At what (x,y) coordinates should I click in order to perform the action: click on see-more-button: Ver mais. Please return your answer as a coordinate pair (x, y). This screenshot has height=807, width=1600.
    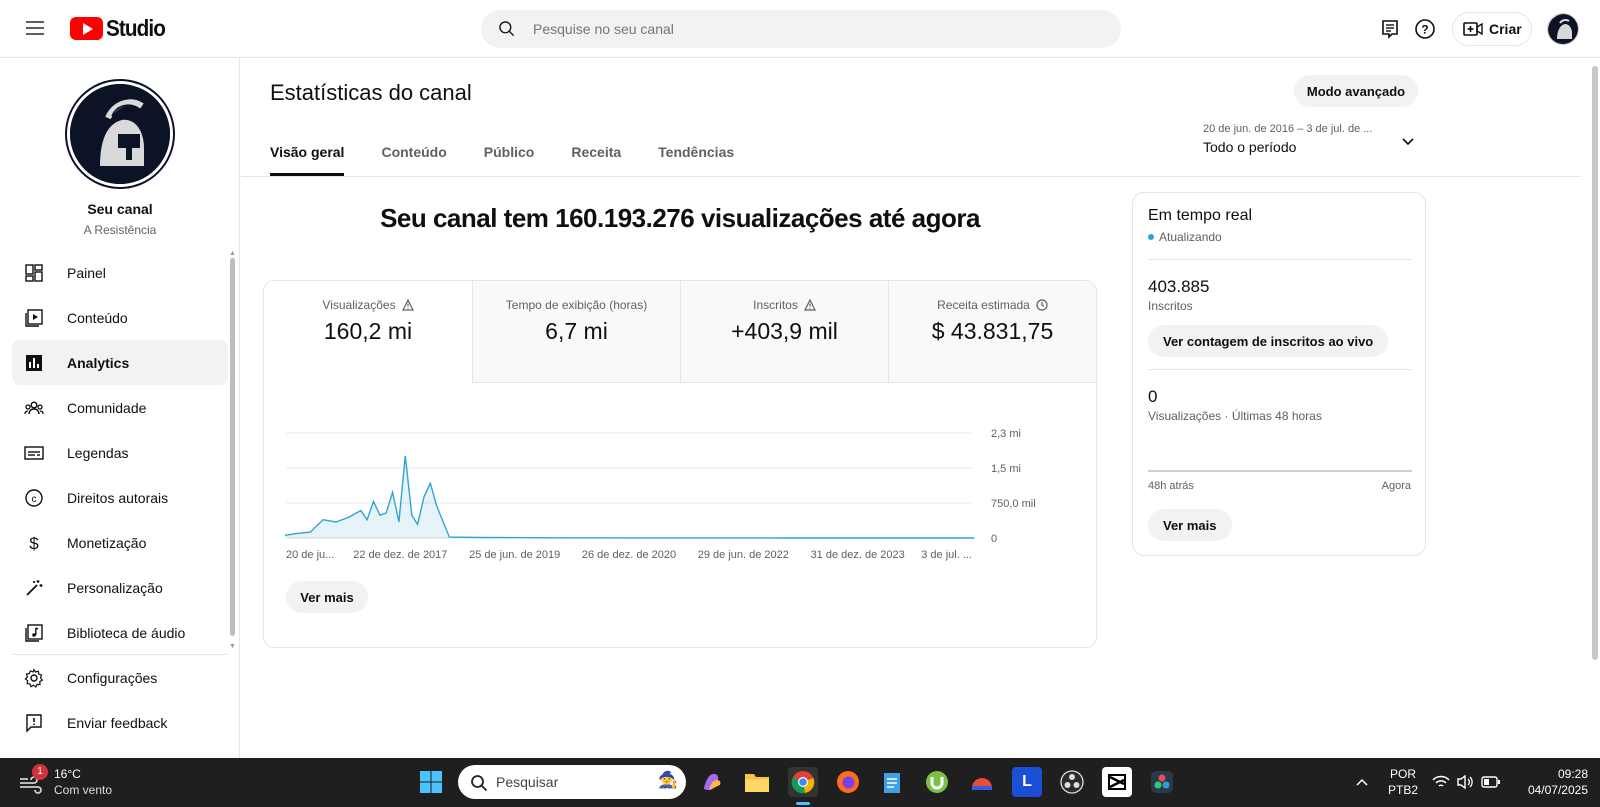
    Looking at the image, I should click on (327, 597).